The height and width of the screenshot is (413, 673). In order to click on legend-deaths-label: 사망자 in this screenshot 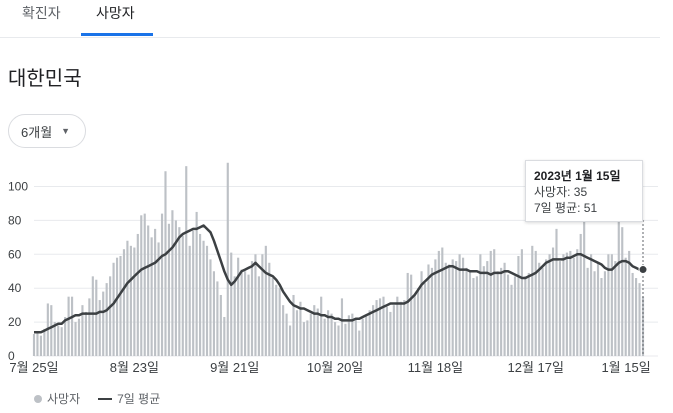, I will do `click(64, 399)`.